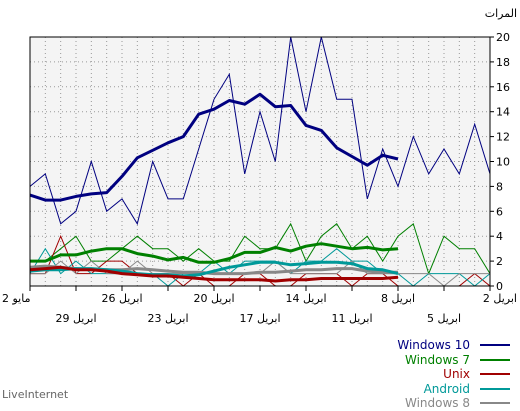  I want to click on x-tick-label: 2 ابريل, so click(500, 298).